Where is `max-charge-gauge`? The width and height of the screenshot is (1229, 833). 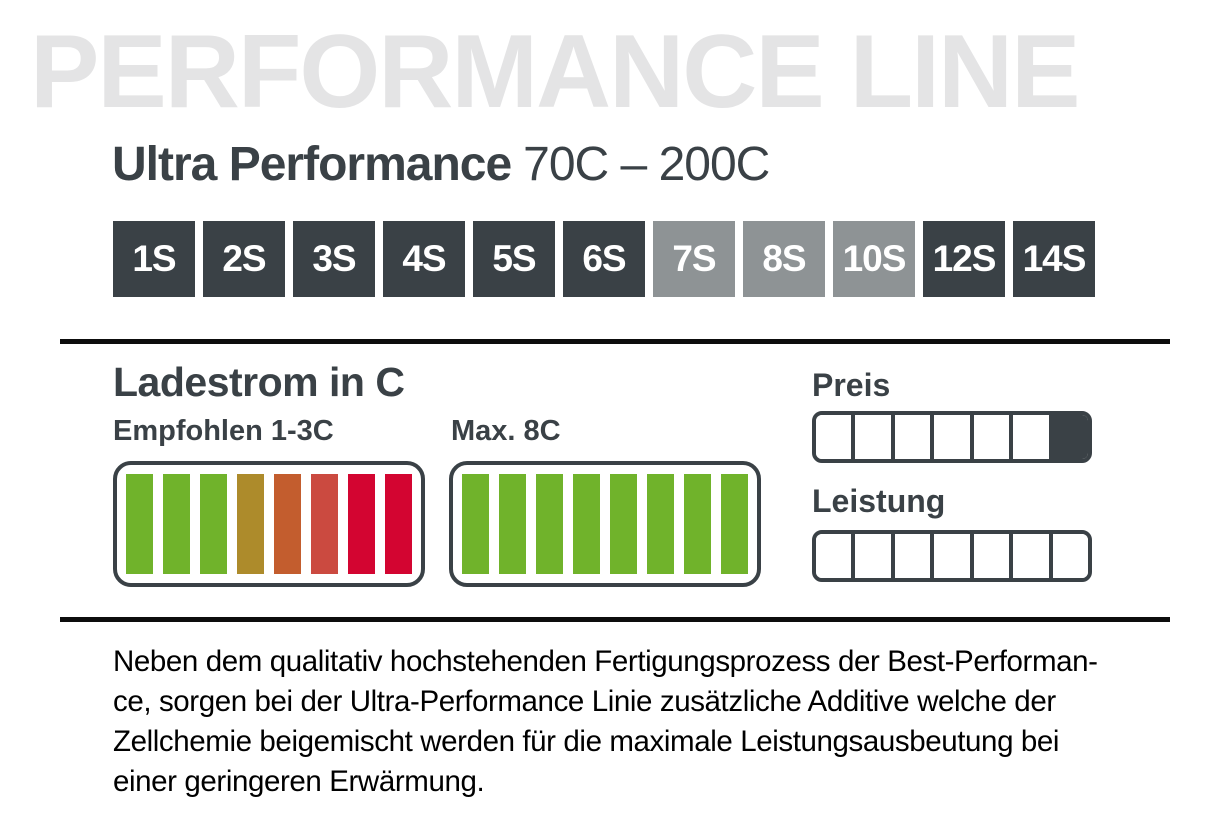
max-charge-gauge is located at coordinates (605, 524).